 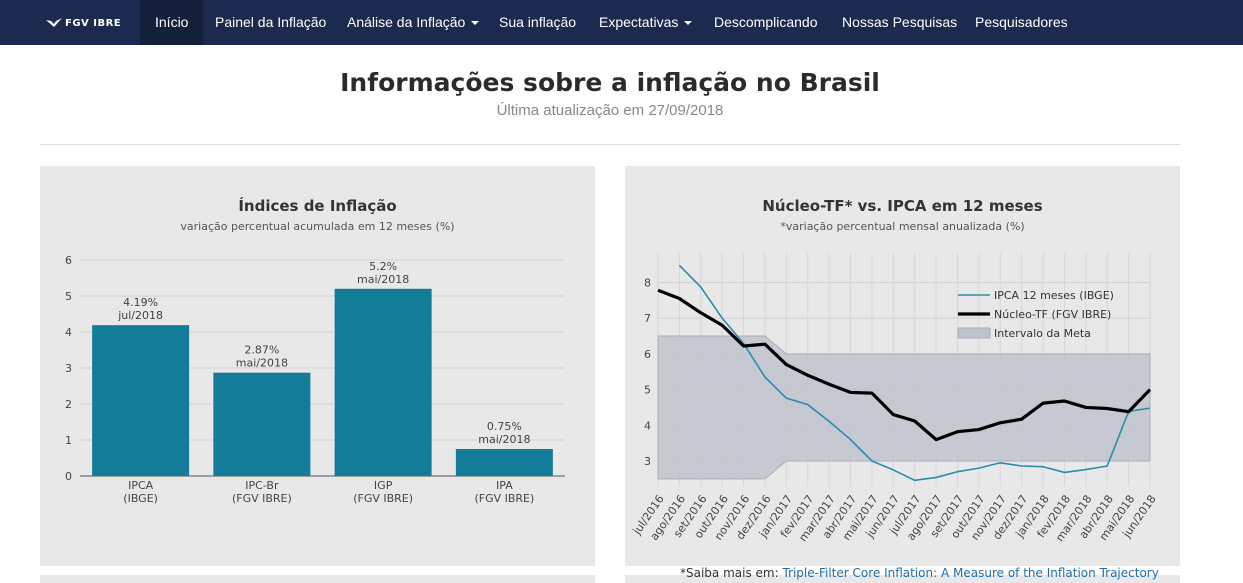 I want to click on y-tick-label: 0, so click(x=68, y=476).